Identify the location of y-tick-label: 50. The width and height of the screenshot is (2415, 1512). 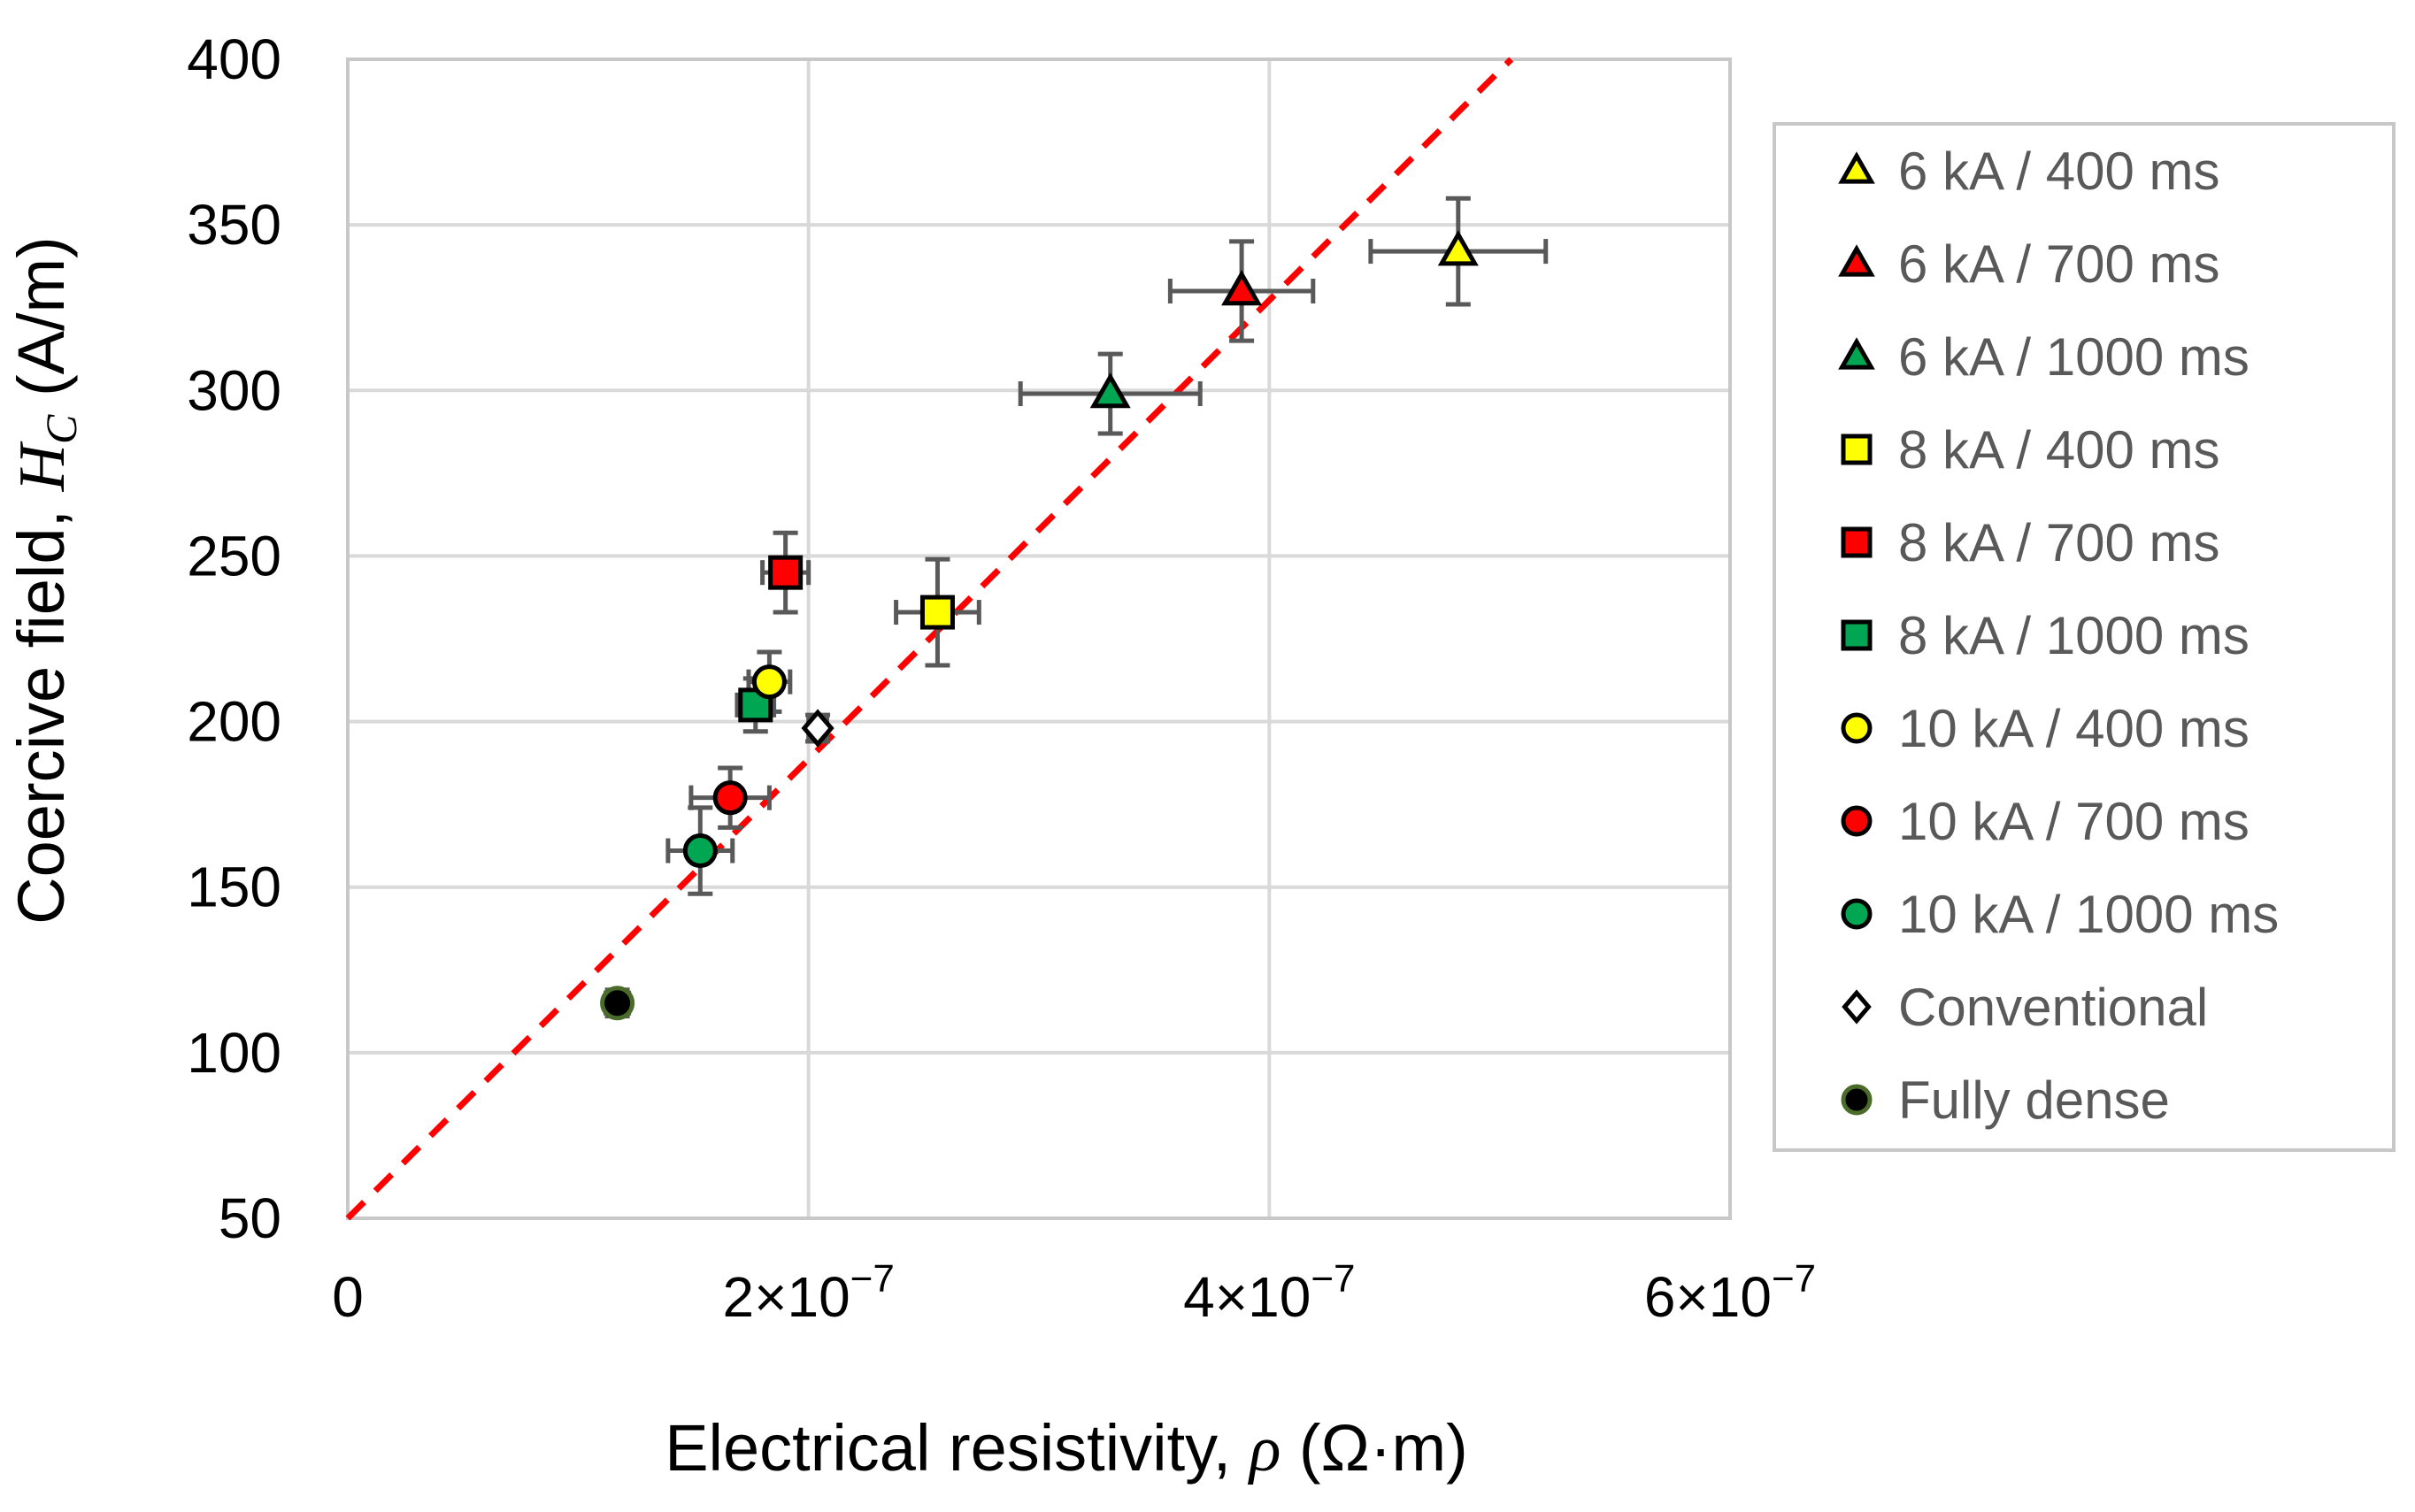
(250, 1218).